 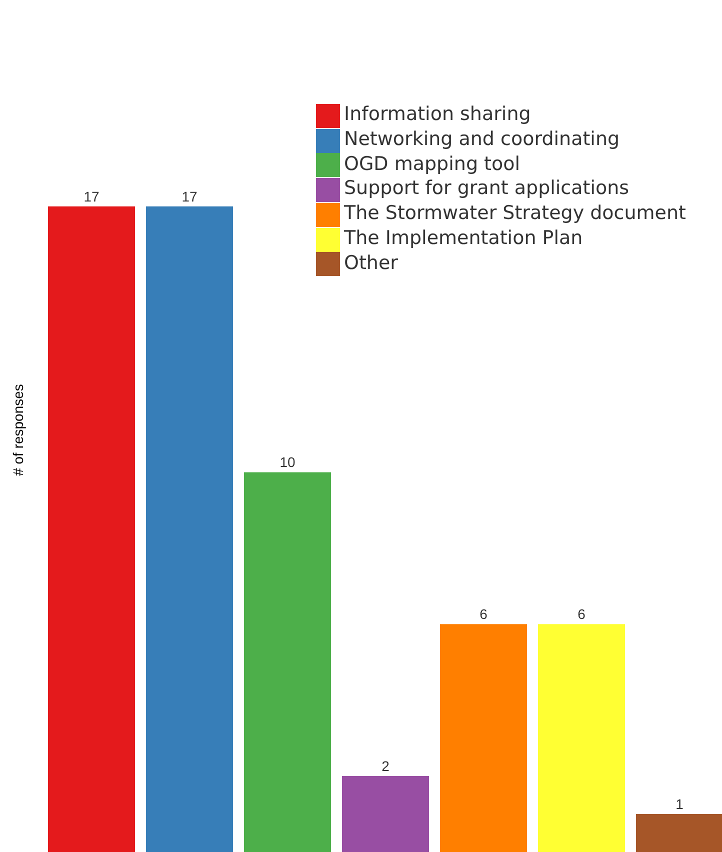 What do you see at coordinates (487, 188) in the screenshot?
I see `legend-label: Support for grant applications` at bounding box center [487, 188].